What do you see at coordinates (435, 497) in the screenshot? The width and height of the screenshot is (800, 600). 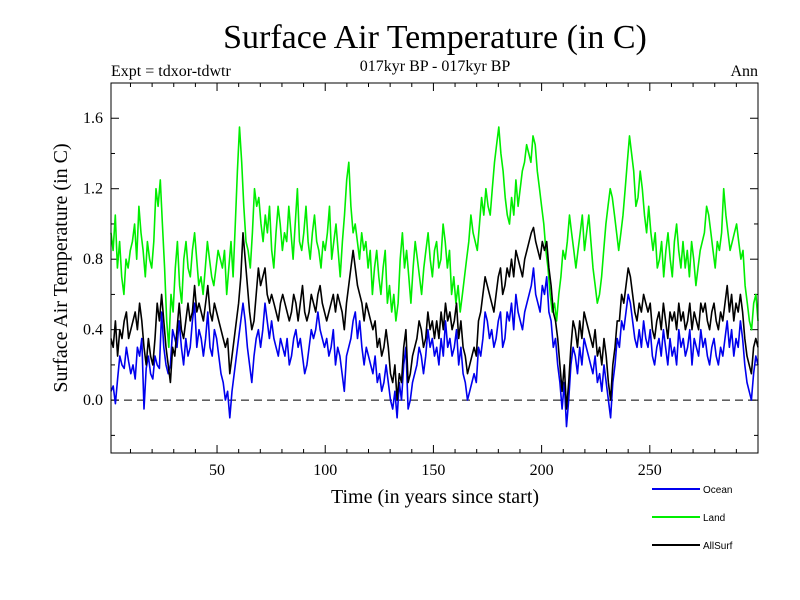 I see `x-axis-label: Time (in years since start)` at bounding box center [435, 497].